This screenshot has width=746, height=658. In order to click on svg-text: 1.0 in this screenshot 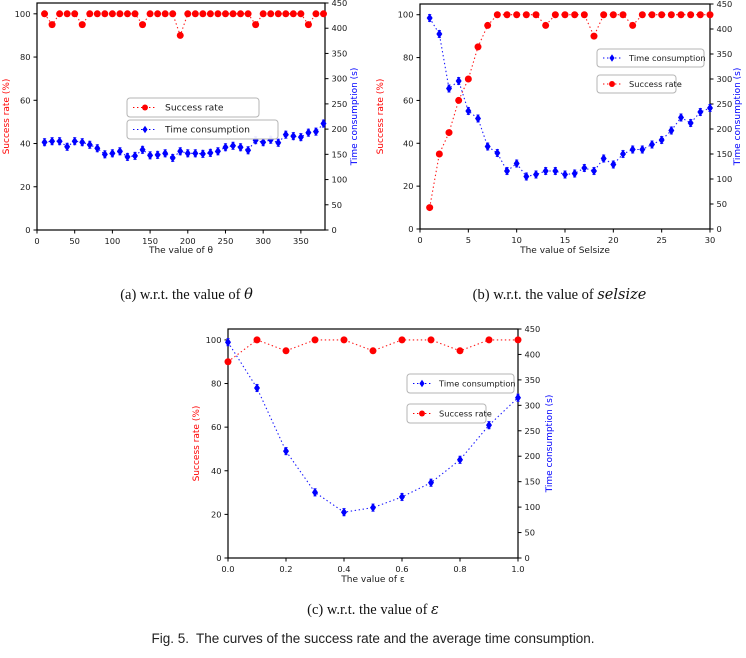, I will do `click(517, 569)`.